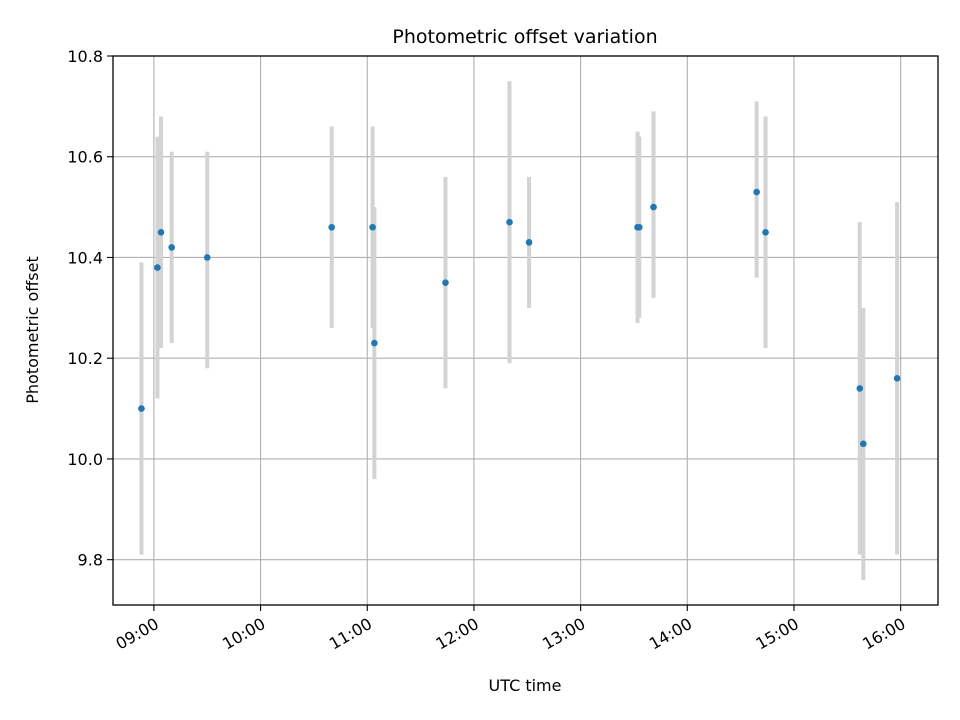 This screenshot has width=960, height=720. Describe the element at coordinates (457, 634) in the screenshot. I see `x-tick-label: 12:00` at that location.